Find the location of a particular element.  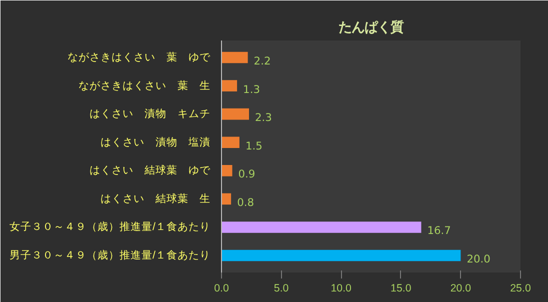

x-tick-label: 0.0 is located at coordinates (221, 288).